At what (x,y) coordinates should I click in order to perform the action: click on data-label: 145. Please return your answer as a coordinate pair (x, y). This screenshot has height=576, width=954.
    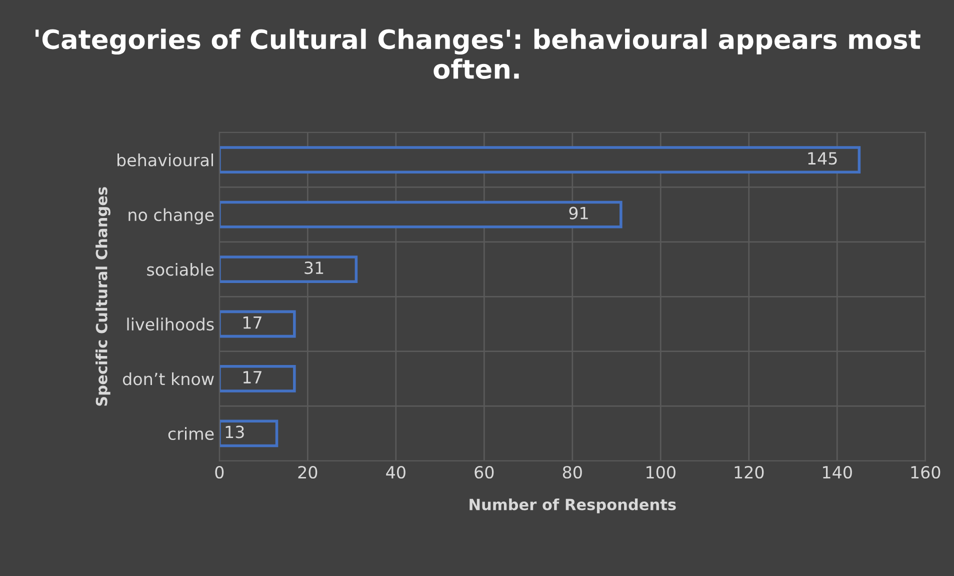
    Looking at the image, I should click on (822, 158).